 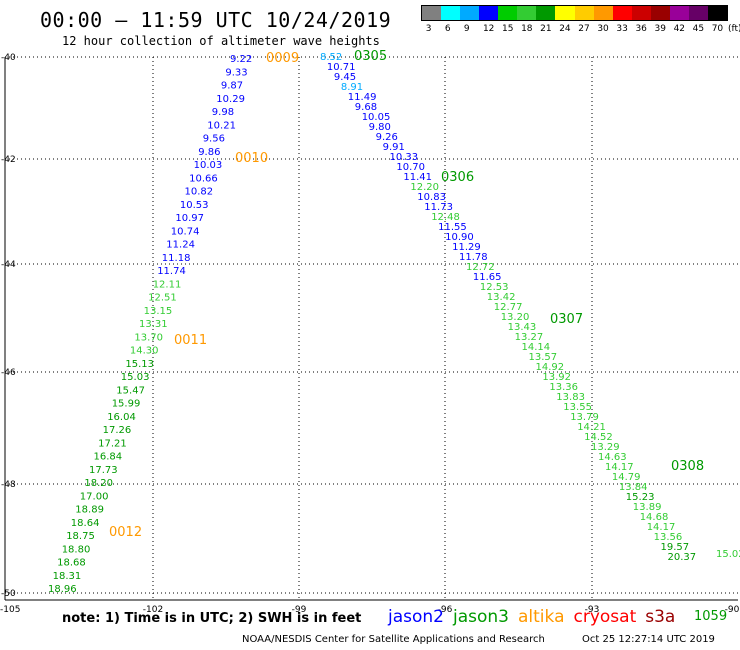 What do you see at coordinates (648, 639) in the screenshot?
I see `generated-timestamp: Oct 25 12:27:14 UTC 2019` at bounding box center [648, 639].